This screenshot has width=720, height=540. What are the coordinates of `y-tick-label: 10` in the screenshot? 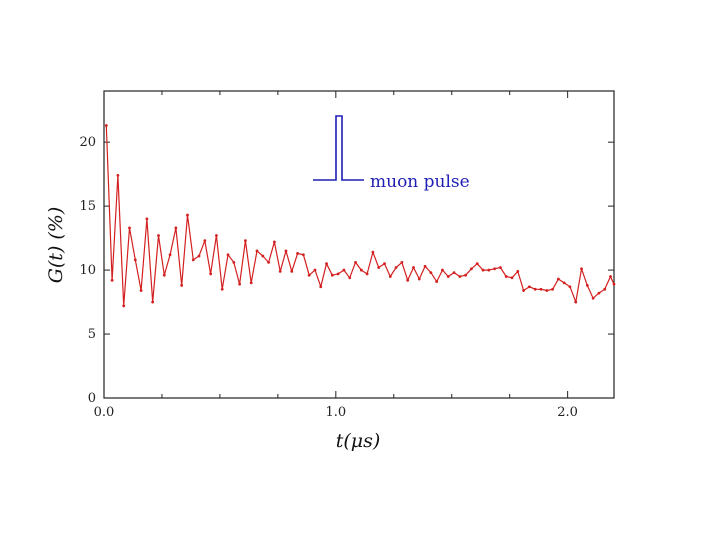 It's located at (87, 270).